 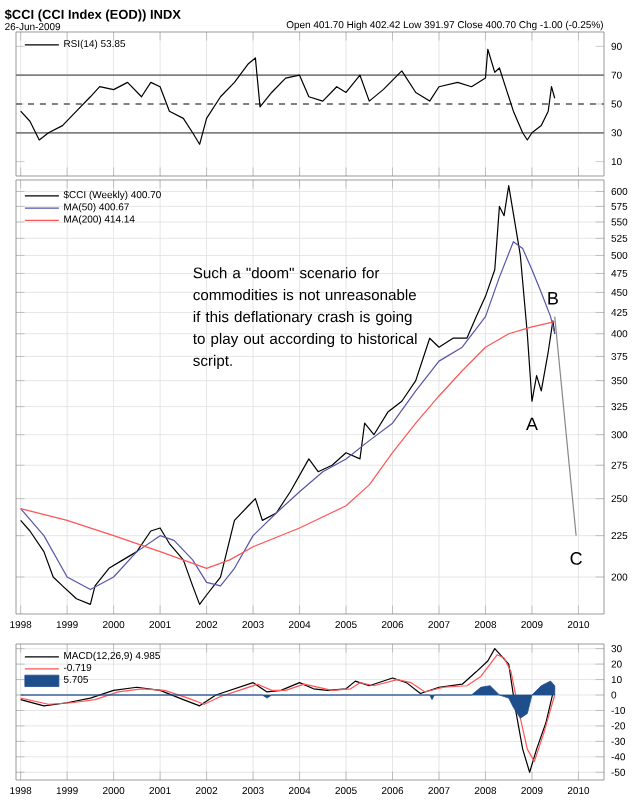 What do you see at coordinates (532, 424) in the screenshot?
I see `annotation: A` at bounding box center [532, 424].